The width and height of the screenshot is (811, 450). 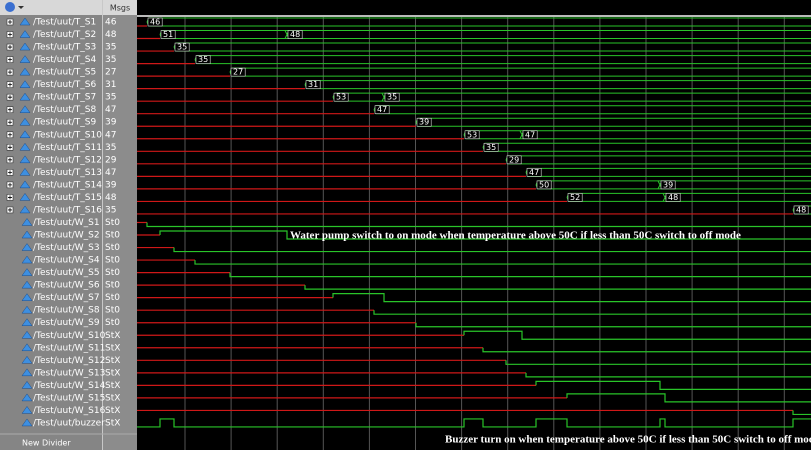 What do you see at coordinates (66, 248) in the screenshot?
I see `signal-name: /Test/uut/W_S3` at bounding box center [66, 248].